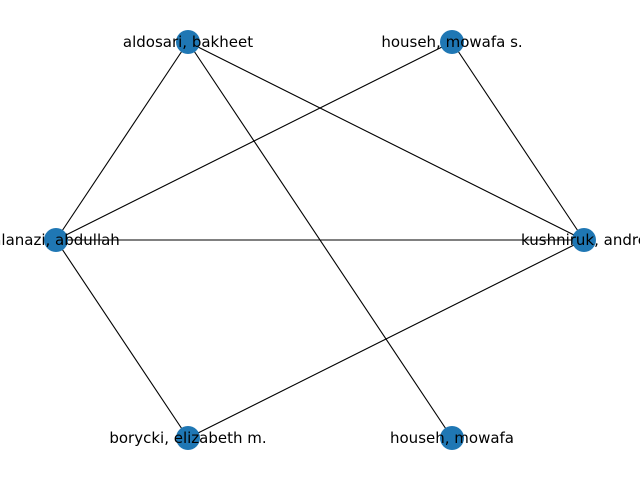 The image size is (640, 480). I want to click on node-kushniruk, so click(584, 240).